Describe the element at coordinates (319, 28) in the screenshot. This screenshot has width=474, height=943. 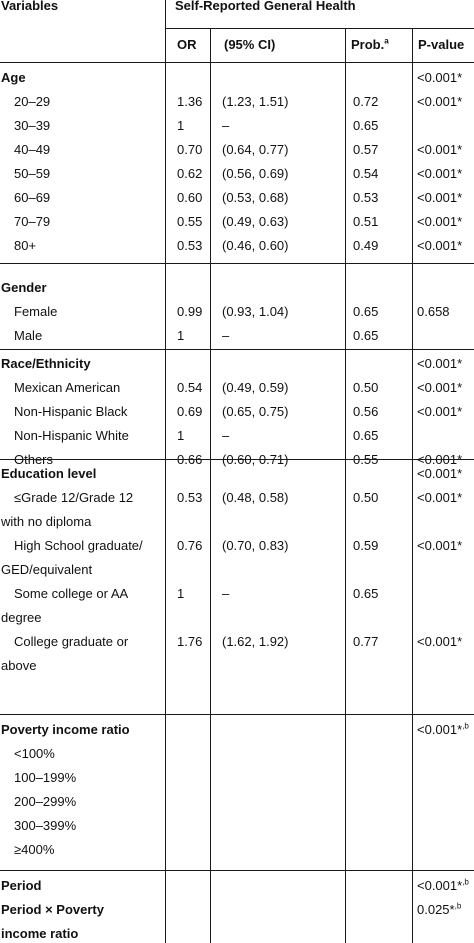
I see `header-subrule` at that location.